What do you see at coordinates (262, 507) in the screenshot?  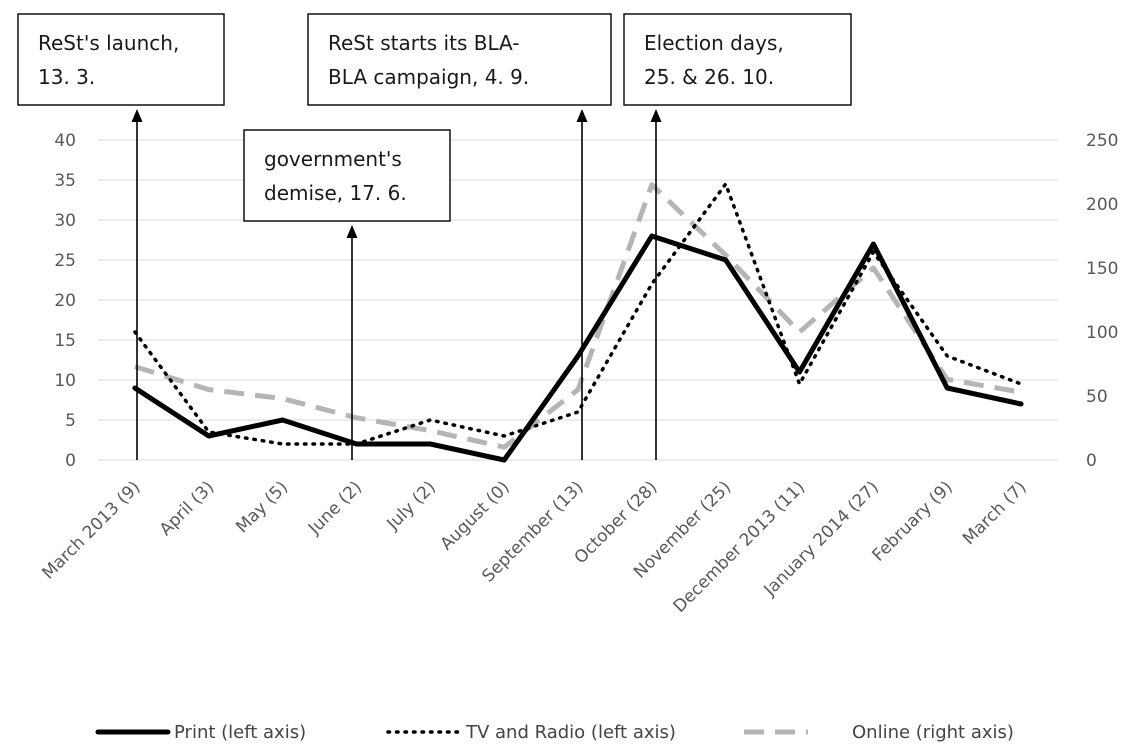 I see `x-tick-label: May (5)` at bounding box center [262, 507].